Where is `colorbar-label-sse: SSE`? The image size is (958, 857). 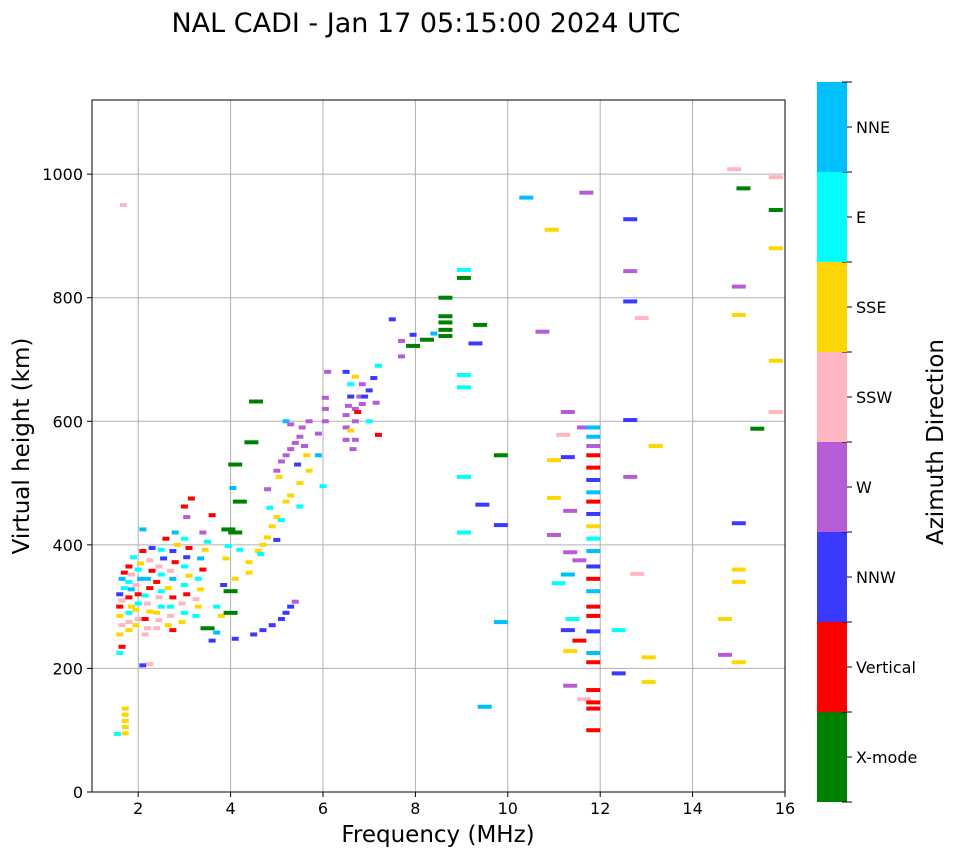
colorbar-label-sse: SSE is located at coordinates (871, 307).